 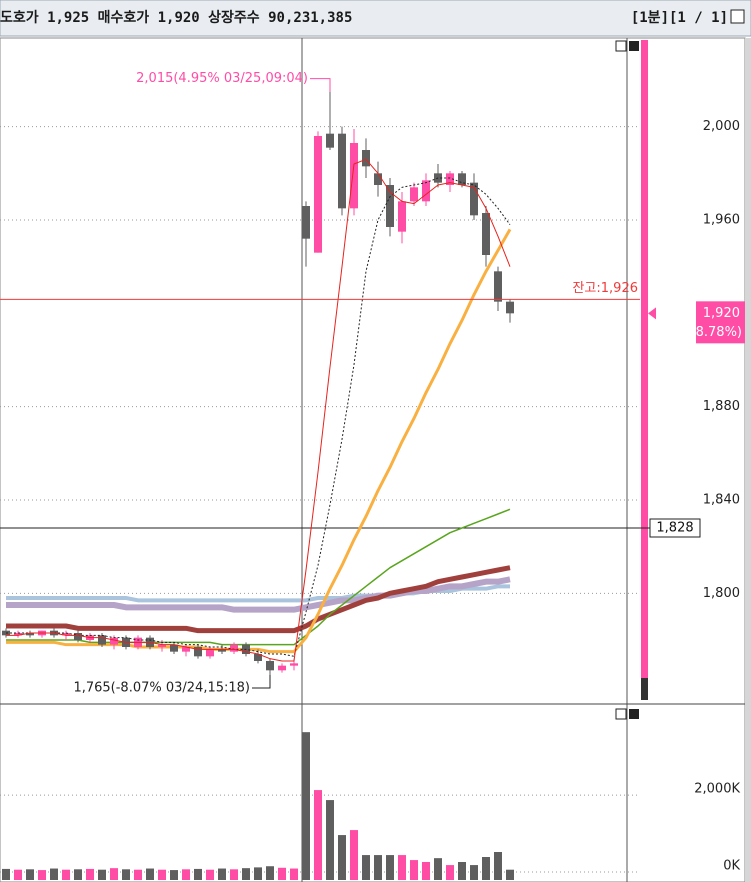 I want to click on crosshair-label-box, so click(x=675, y=528).